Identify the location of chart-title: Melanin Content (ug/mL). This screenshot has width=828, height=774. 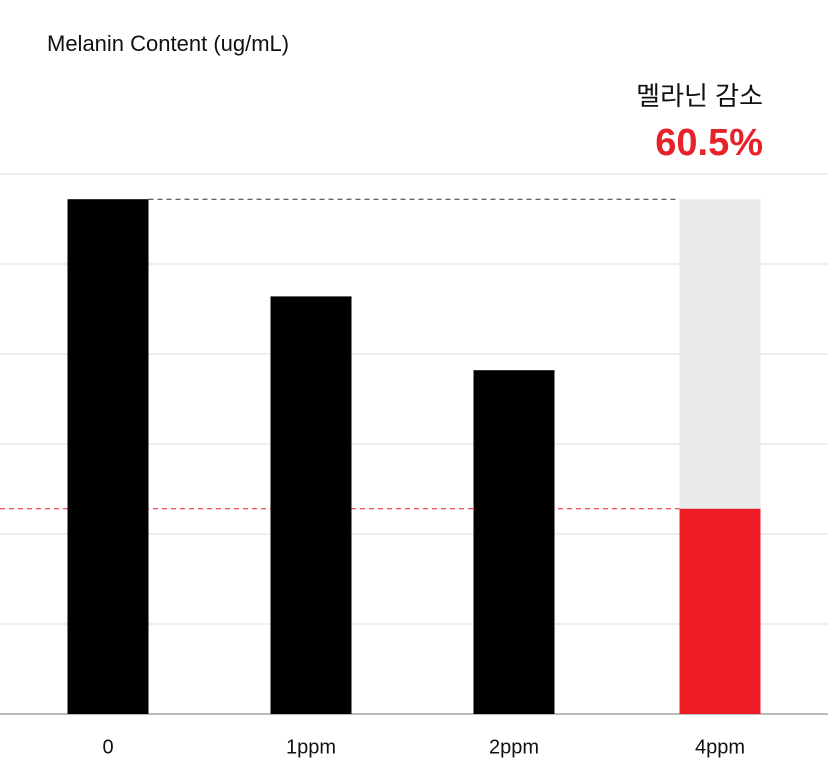
(168, 43).